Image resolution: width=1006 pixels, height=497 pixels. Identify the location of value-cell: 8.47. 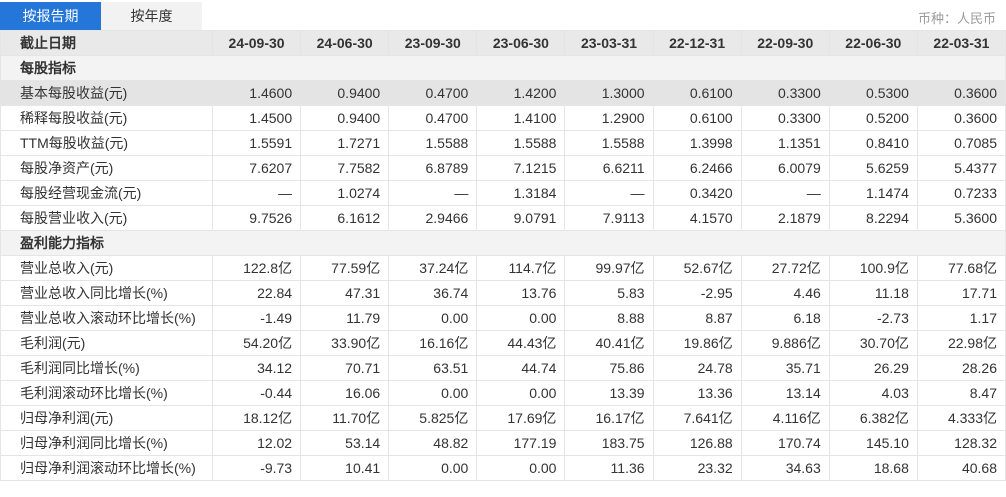
(961, 393).